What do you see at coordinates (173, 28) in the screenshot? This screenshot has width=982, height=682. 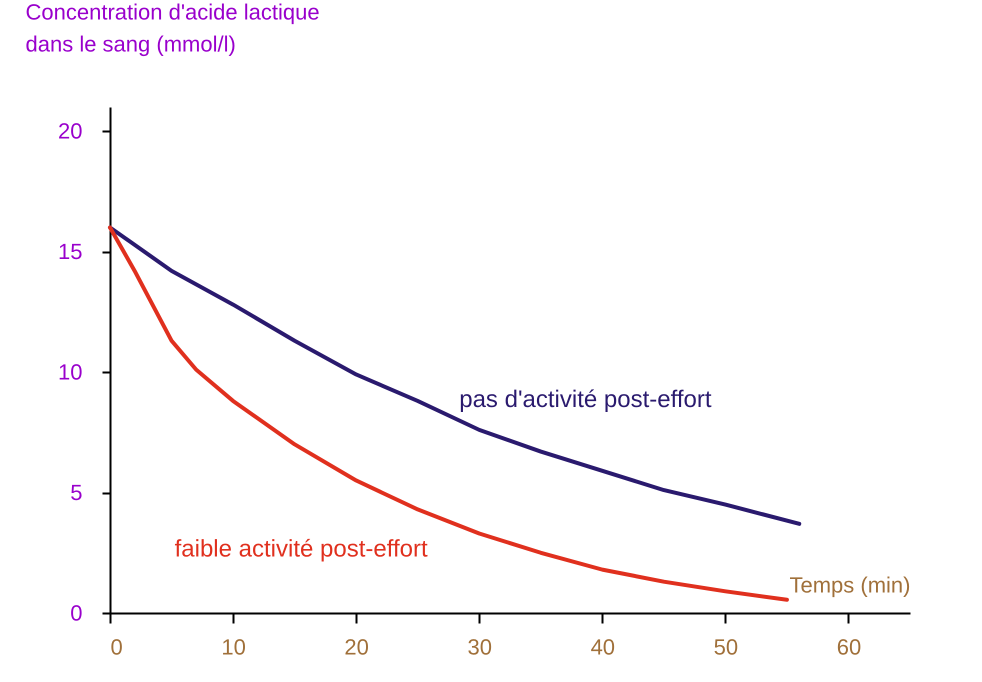 I see `y-axis-title: Concentration d'acide lactique dans le sang (mmol/l)` at bounding box center [173, 28].